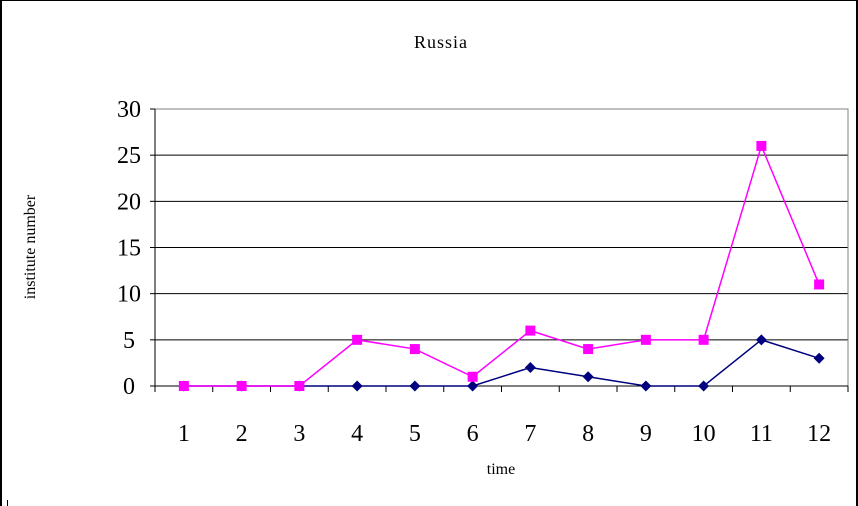  Describe the element at coordinates (530, 434) in the screenshot. I see `x-tick-label: 7` at that location.